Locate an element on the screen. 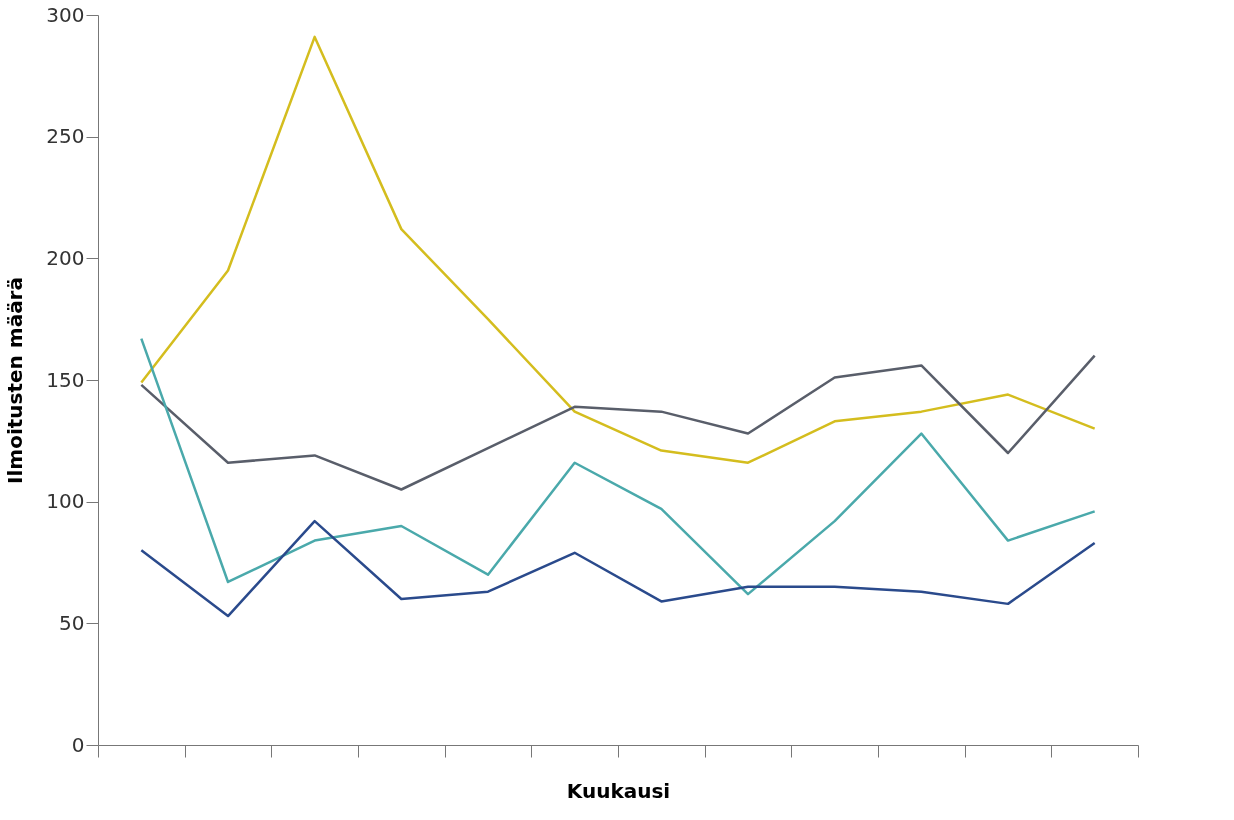  y-tick-label: 0 is located at coordinates (78, 744).